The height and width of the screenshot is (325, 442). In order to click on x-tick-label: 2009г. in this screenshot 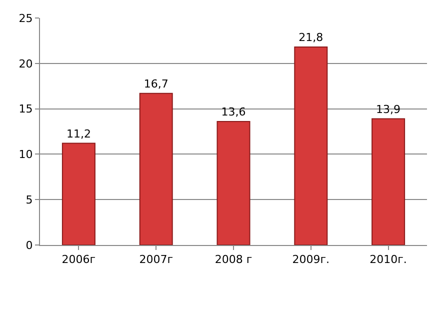, I will do `click(311, 259)`.